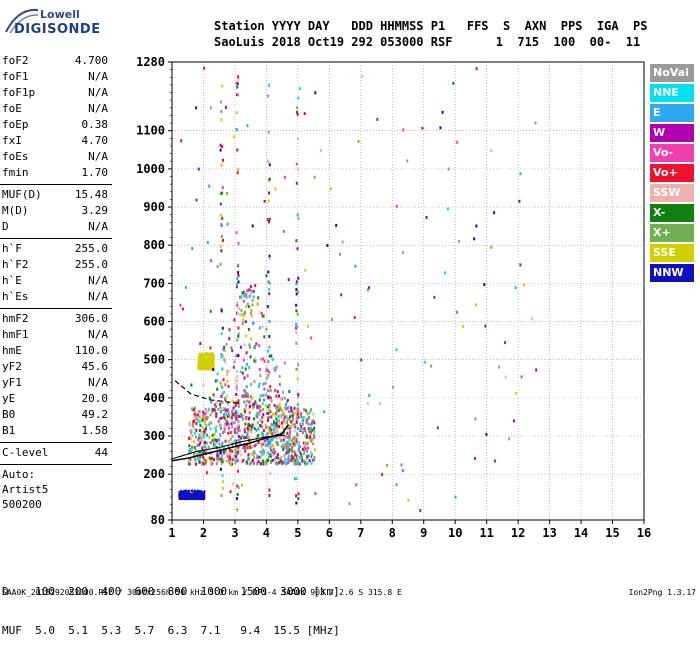 This screenshot has width=700, height=650. What do you see at coordinates (672, 173) in the screenshot?
I see `legend-item-vo: Vo+` at bounding box center [672, 173].